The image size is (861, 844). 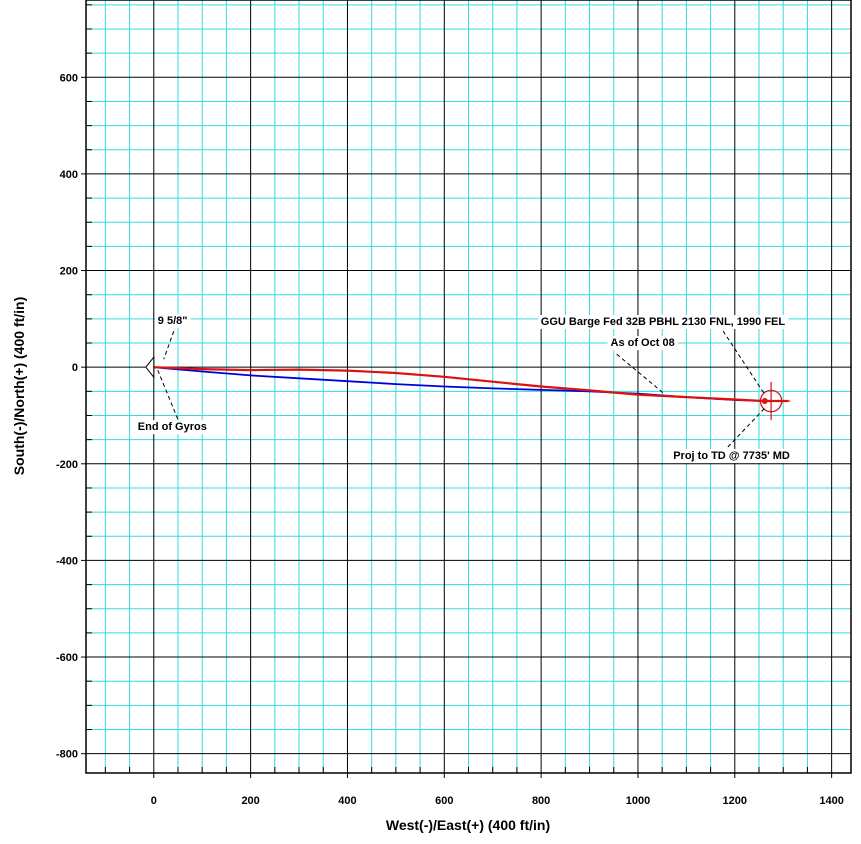 I want to click on annotation-label: End of Gyros, so click(x=172, y=427).